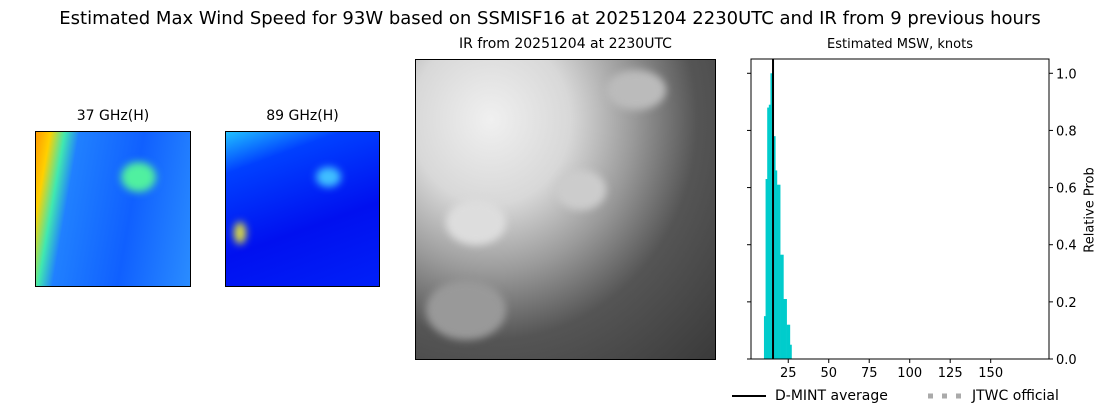  Describe the element at coordinates (909, 373) in the screenshot. I see `x-tick-label: 100` at that location.